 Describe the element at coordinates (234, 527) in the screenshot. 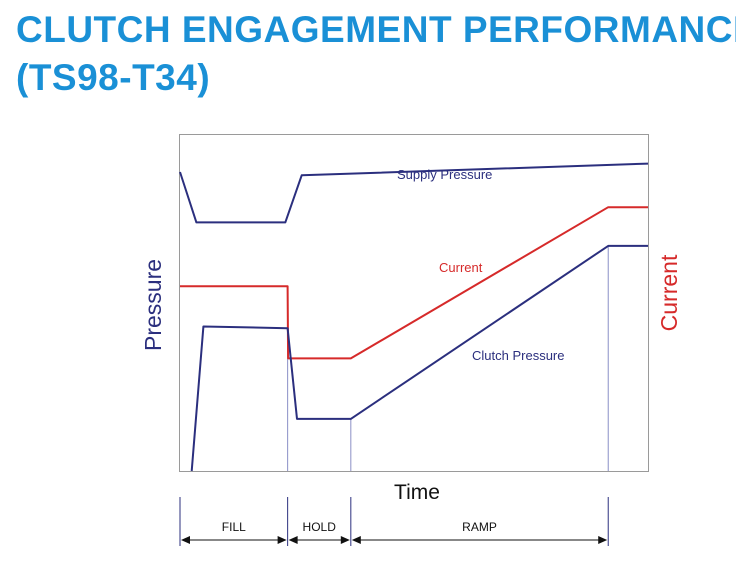

I see `phase-label-fill: FILL` at that location.